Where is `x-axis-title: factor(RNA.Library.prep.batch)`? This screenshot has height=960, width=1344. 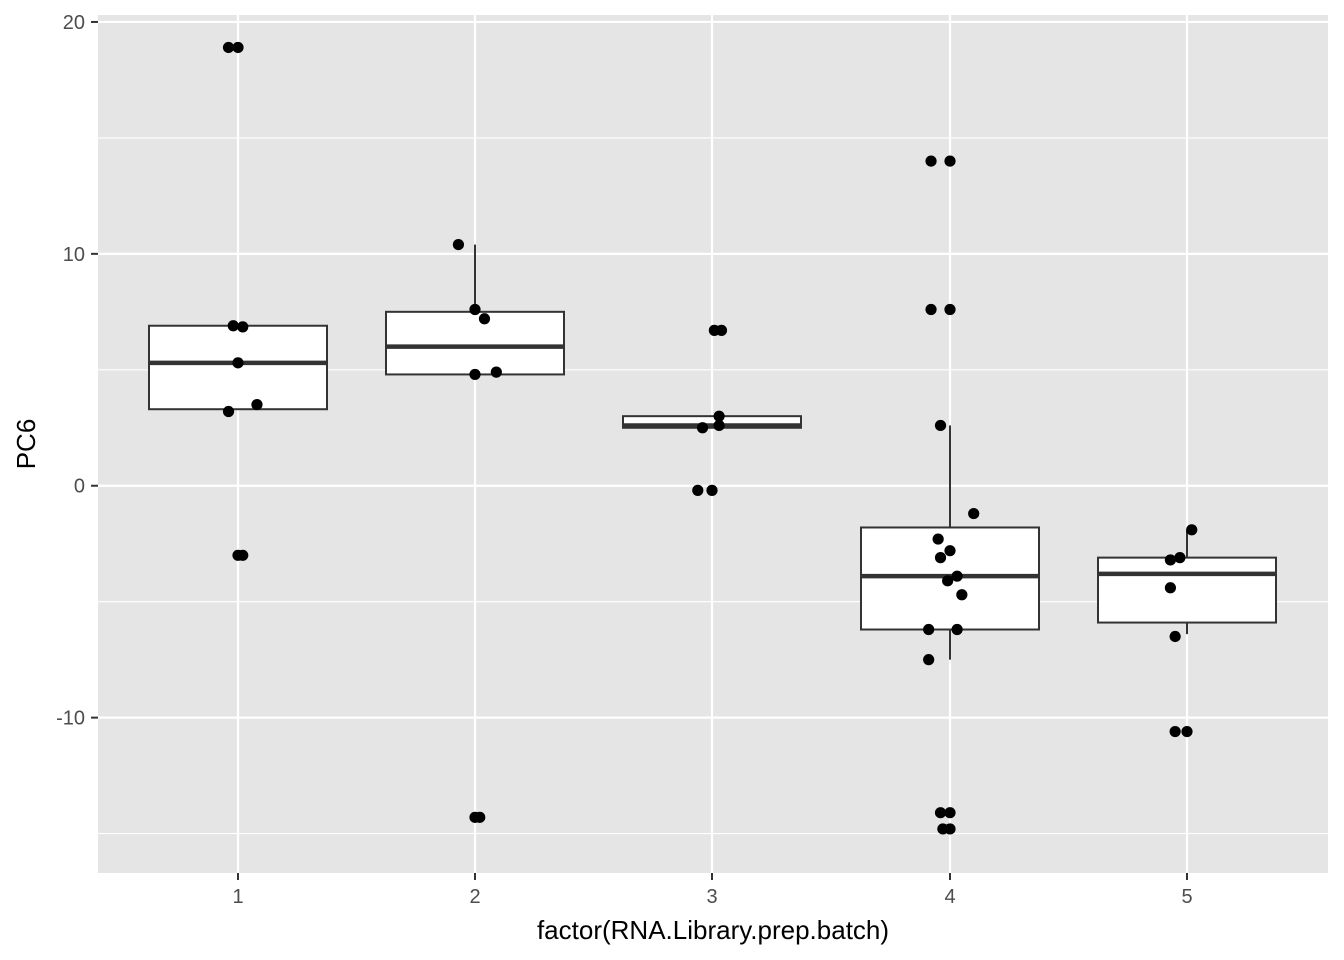
x-axis-title: factor(RNA.Library.prep.batch) is located at coordinates (713, 930).